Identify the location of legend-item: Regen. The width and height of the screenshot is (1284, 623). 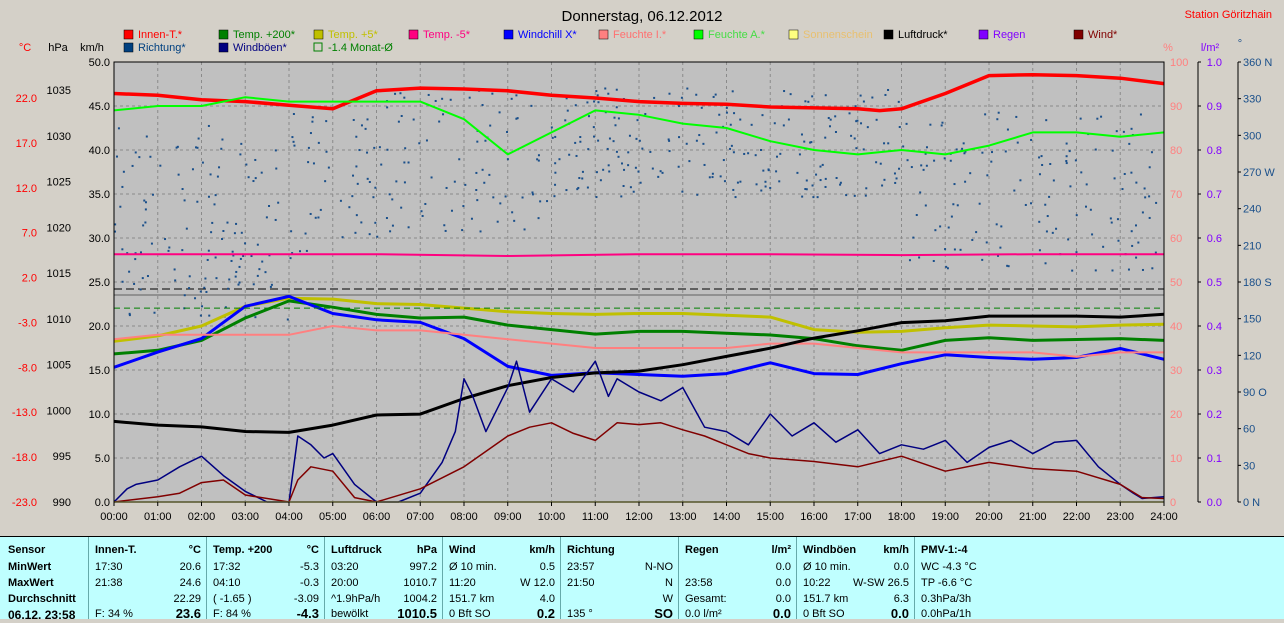
(1001, 35).